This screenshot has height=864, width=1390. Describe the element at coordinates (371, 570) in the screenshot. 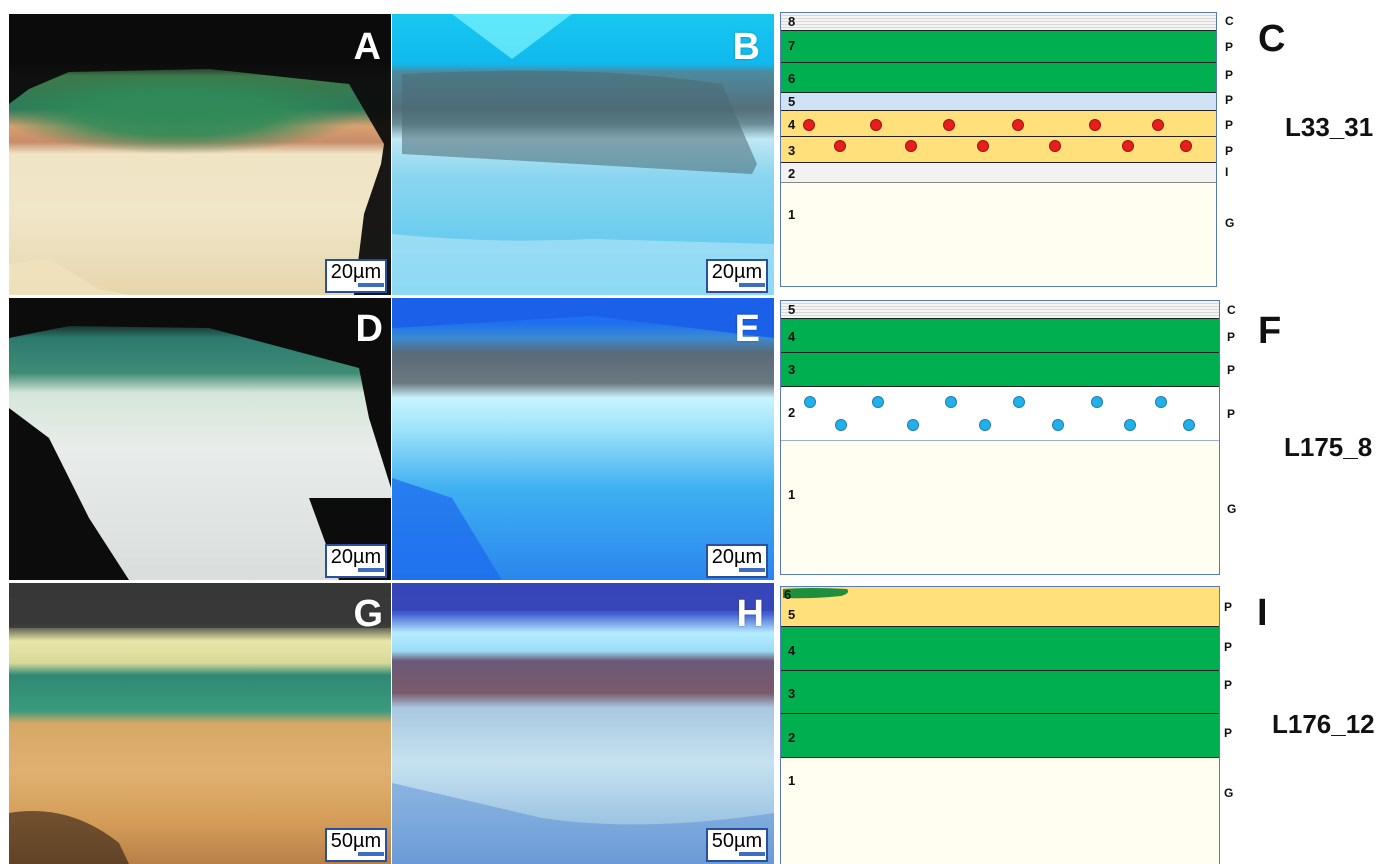

I see `scale-bar-line-d` at that location.